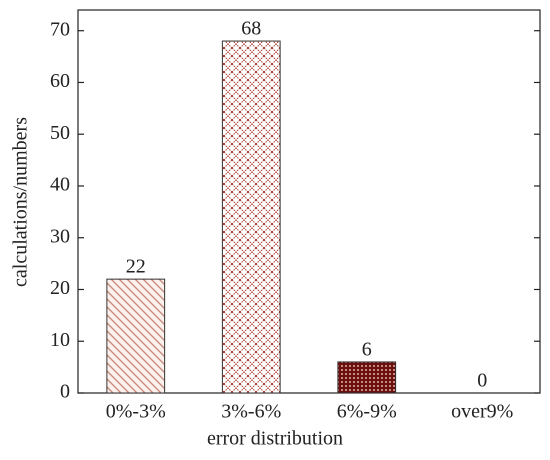 This screenshot has width=550, height=460. I want to click on data-label: 22, so click(136, 267).